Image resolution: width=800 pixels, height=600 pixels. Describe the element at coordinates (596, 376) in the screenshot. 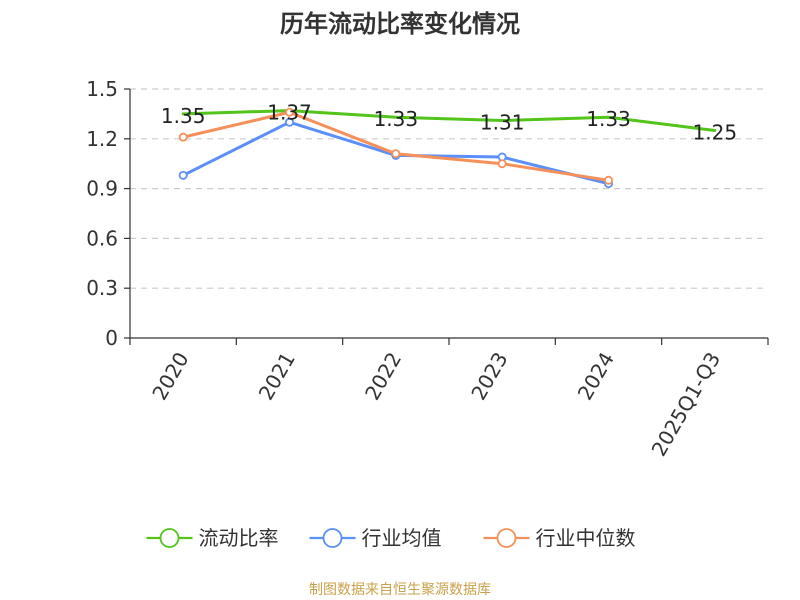

I see `x-tick-label: 2024` at that location.